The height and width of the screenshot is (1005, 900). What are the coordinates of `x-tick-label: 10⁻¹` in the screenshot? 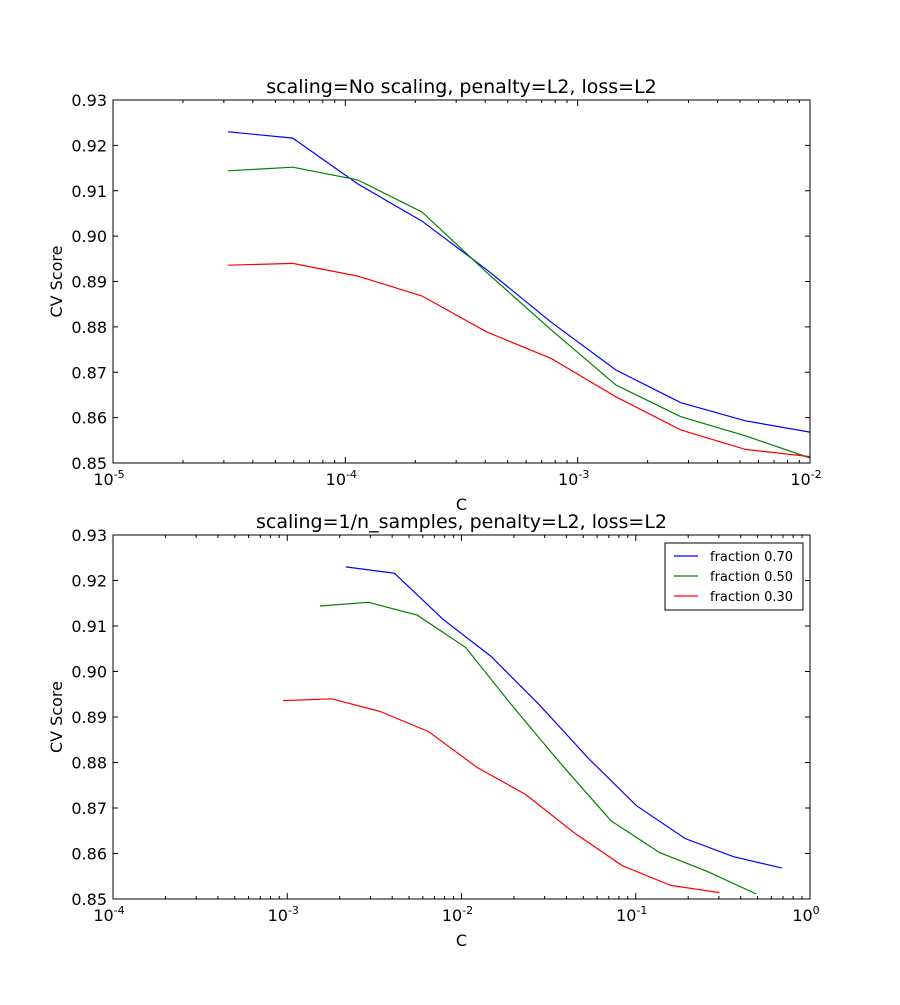 It's located at (631, 914).